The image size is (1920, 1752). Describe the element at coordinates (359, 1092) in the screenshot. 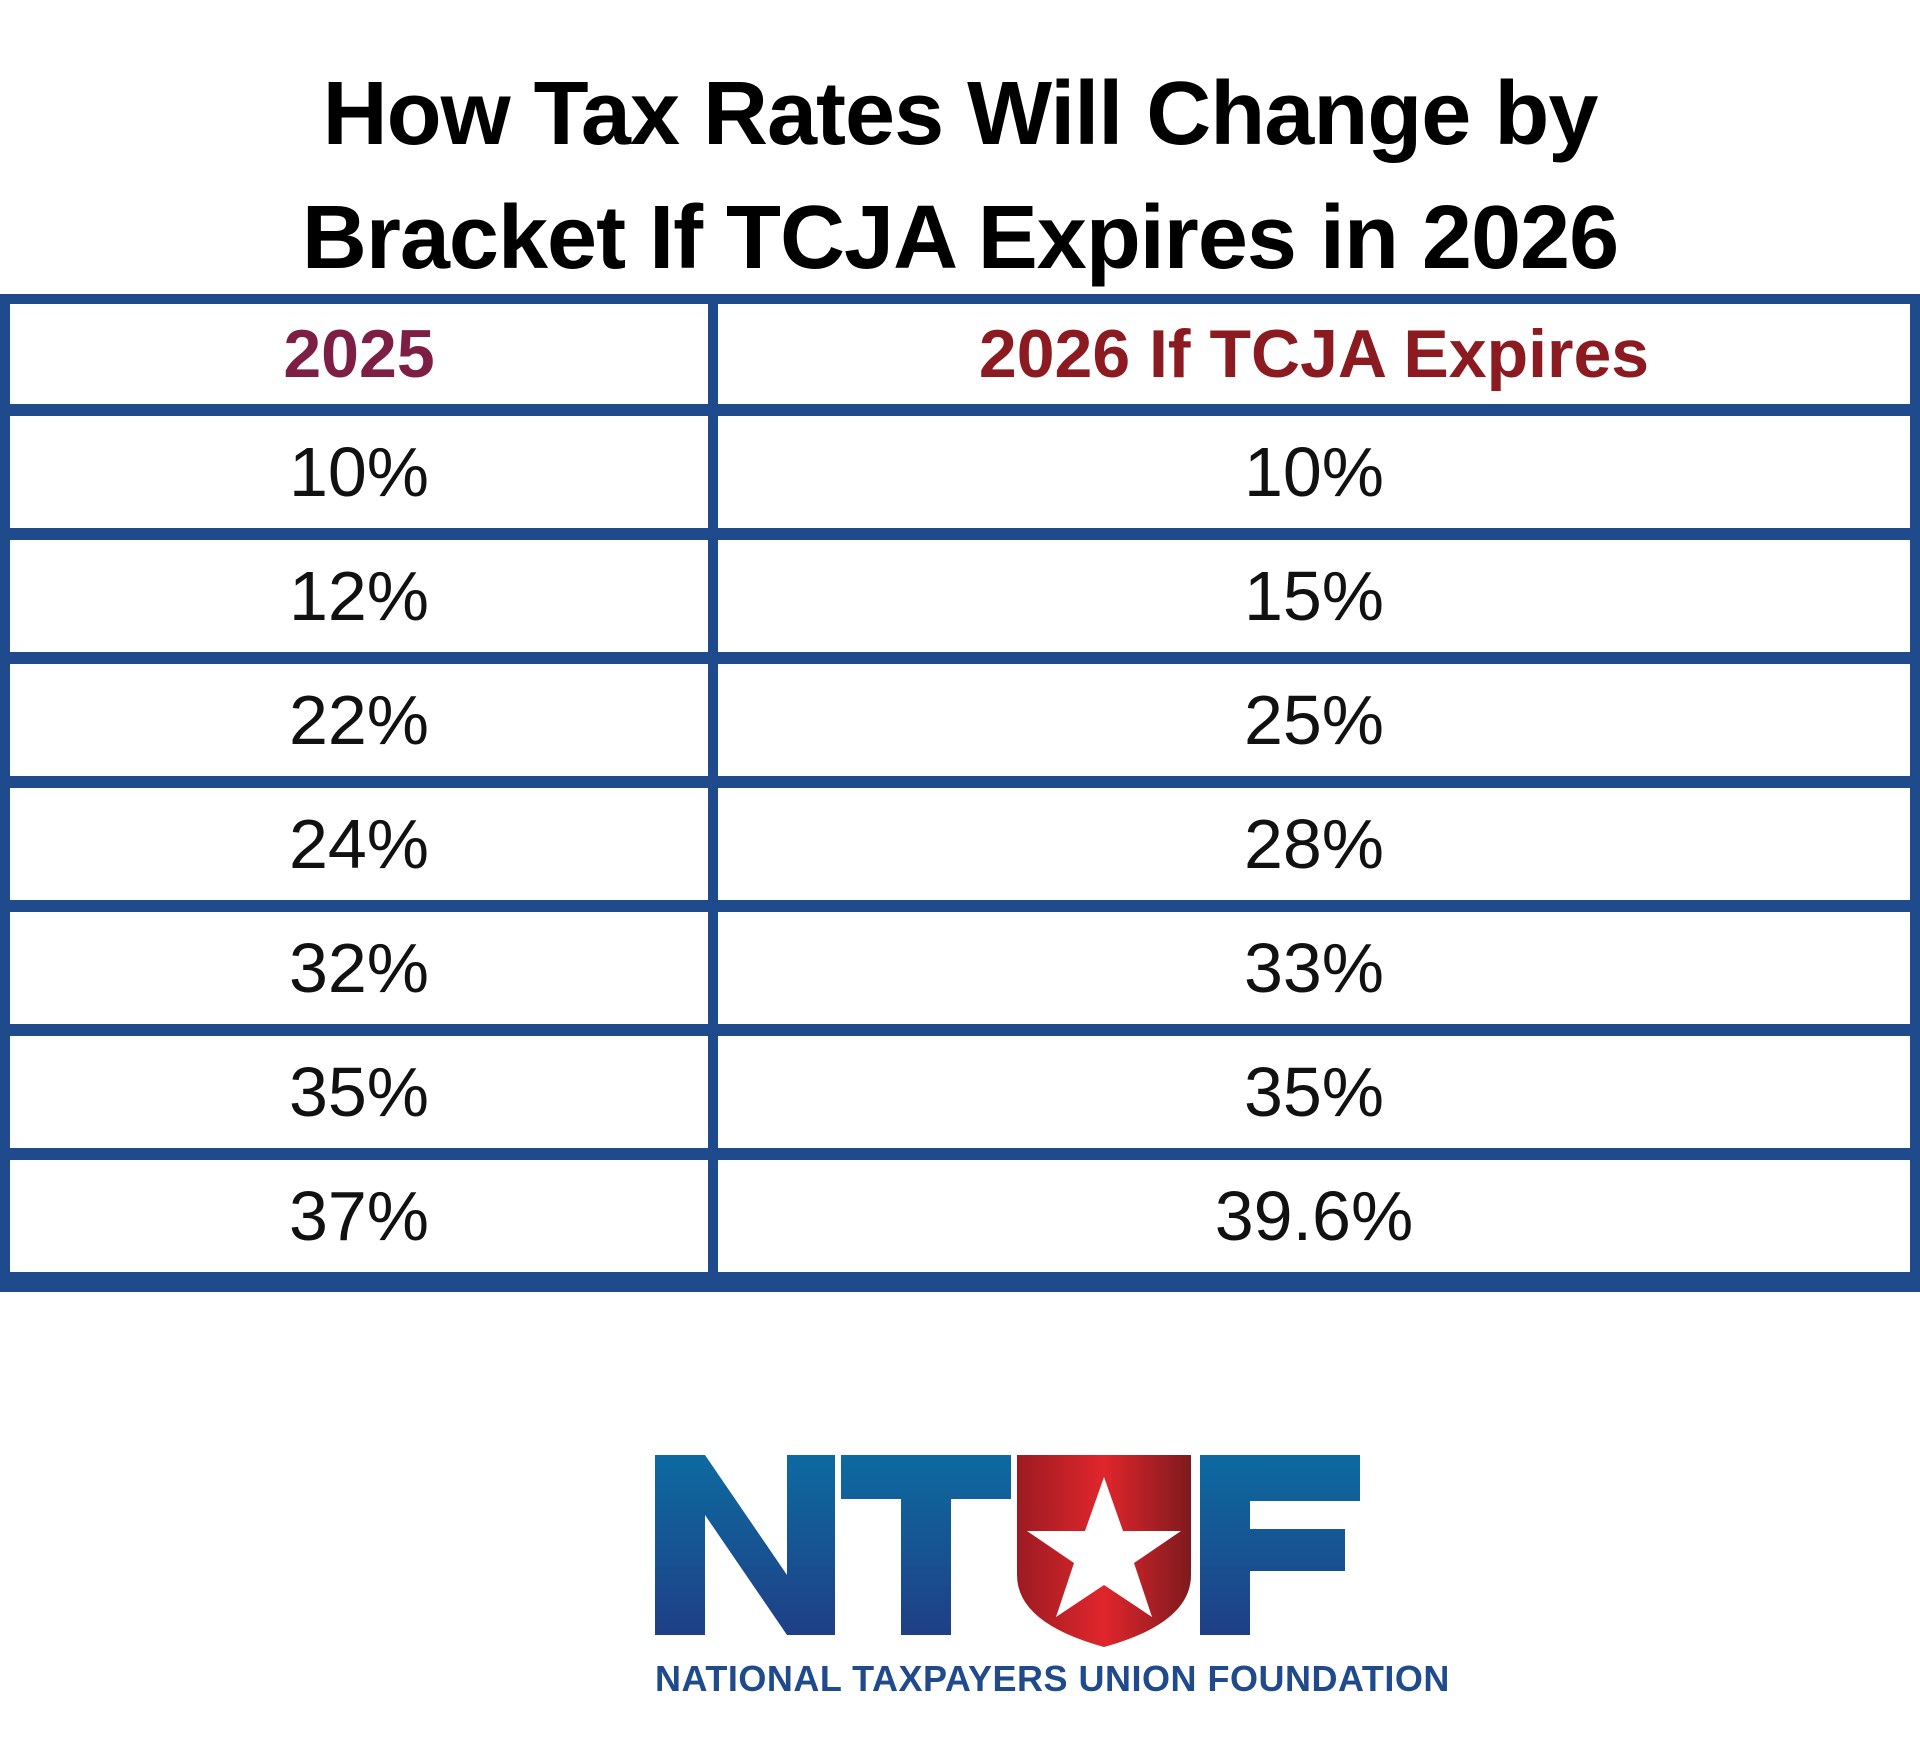

I see `cell-2025-rate: 35%` at that location.